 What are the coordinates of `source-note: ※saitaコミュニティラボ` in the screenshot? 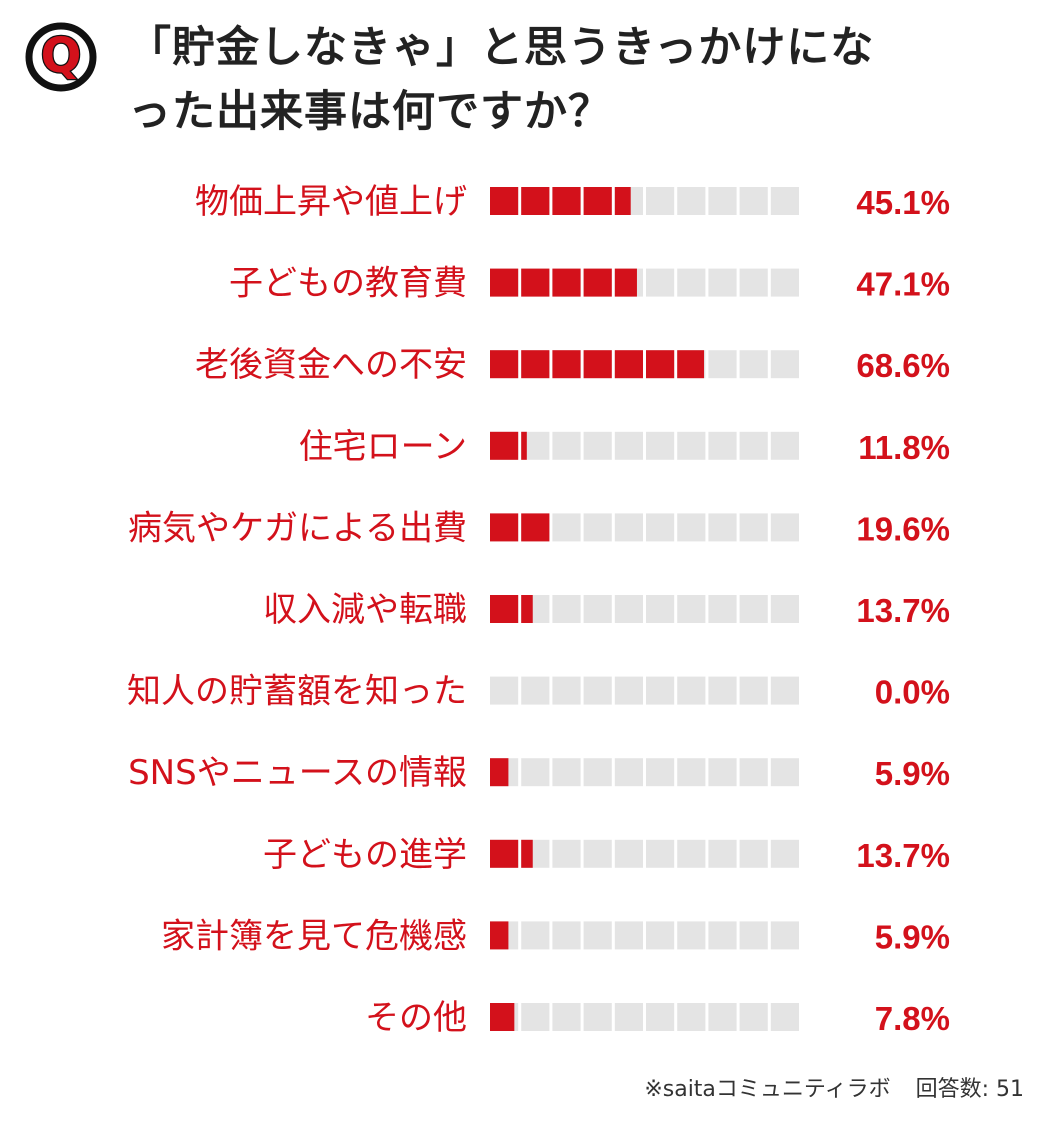 It's located at (767, 1089).